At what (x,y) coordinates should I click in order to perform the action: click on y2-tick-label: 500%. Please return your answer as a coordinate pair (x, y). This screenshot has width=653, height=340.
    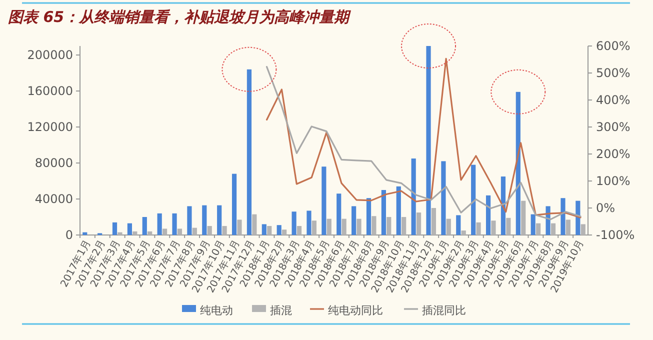
    Looking at the image, I should click on (613, 73).